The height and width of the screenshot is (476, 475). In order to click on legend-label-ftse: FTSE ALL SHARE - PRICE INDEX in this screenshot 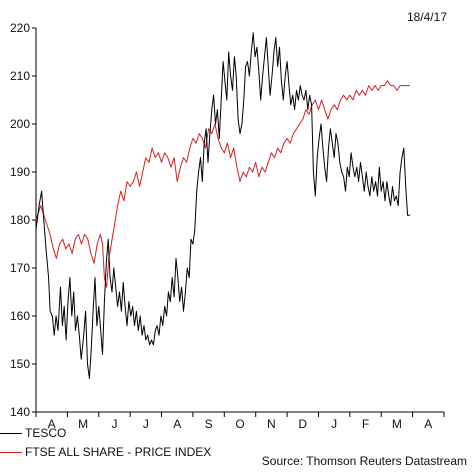, I will do `click(118, 452)`.